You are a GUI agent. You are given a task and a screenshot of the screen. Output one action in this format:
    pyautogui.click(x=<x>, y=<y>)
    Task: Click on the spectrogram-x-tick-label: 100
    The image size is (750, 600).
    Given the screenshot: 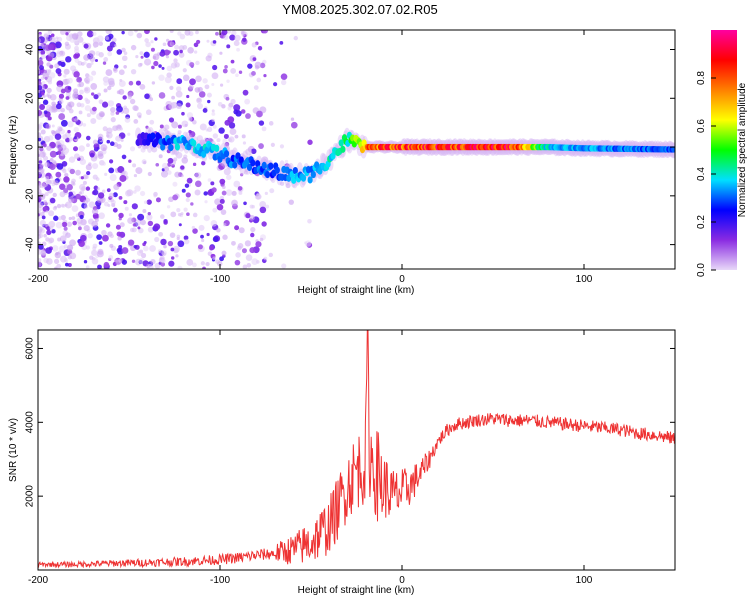 What is the action you would take?
    pyautogui.click(x=584, y=279)
    